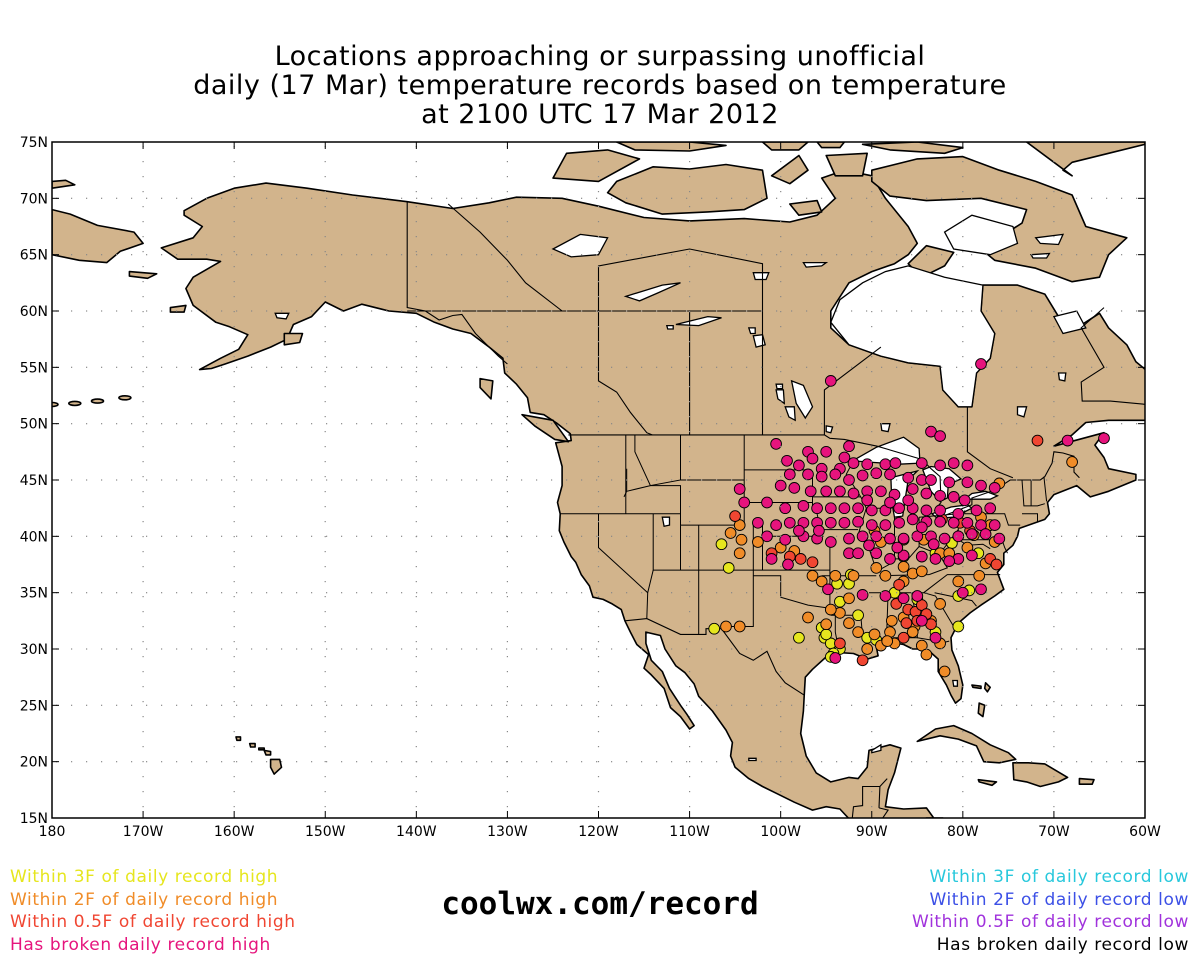 This screenshot has width=1200, height=960. I want to click on lat-label: 35N, so click(34, 594).